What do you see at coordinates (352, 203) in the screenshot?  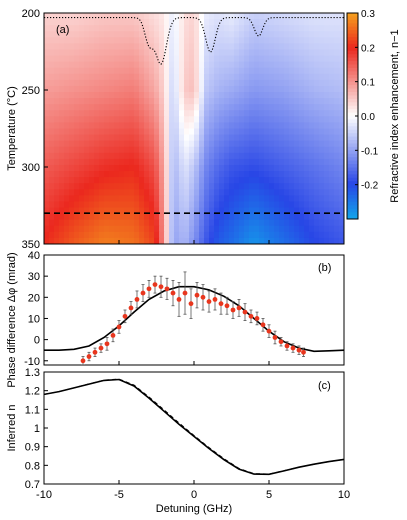 I see `colorbar-segment` at bounding box center [352, 203].